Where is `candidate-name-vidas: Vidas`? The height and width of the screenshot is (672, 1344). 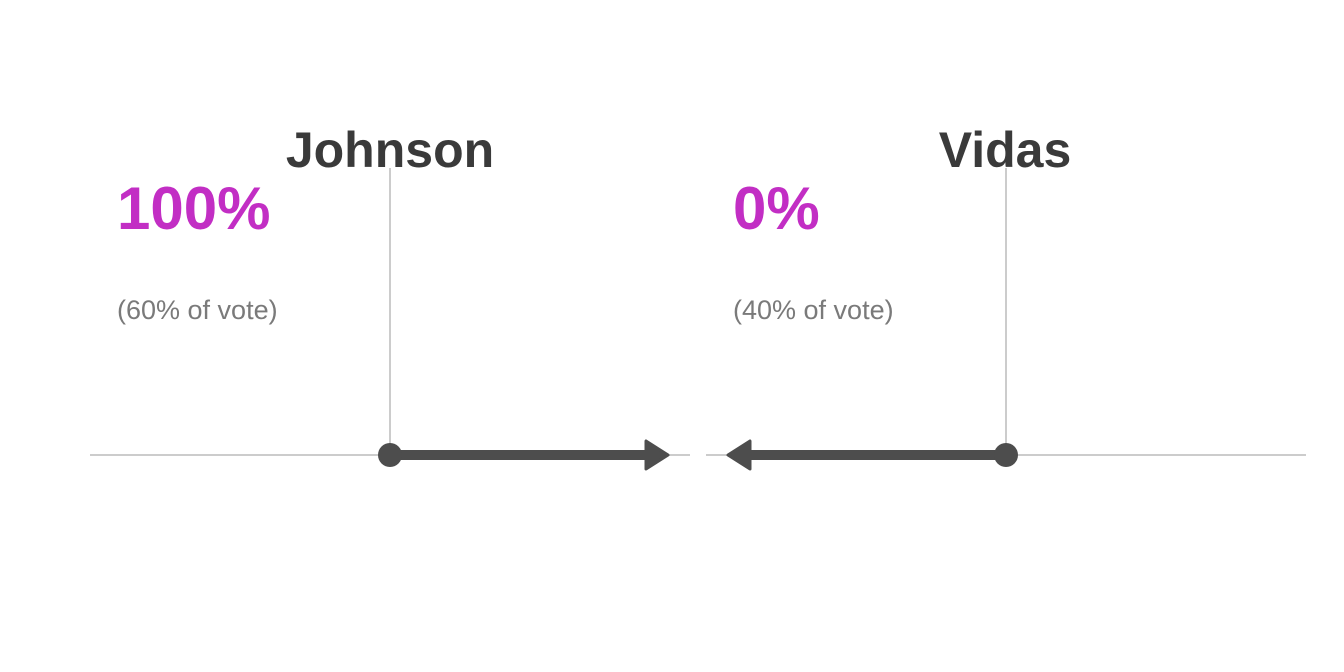
candidate-name-vidas: Vidas is located at coordinates (1005, 150).